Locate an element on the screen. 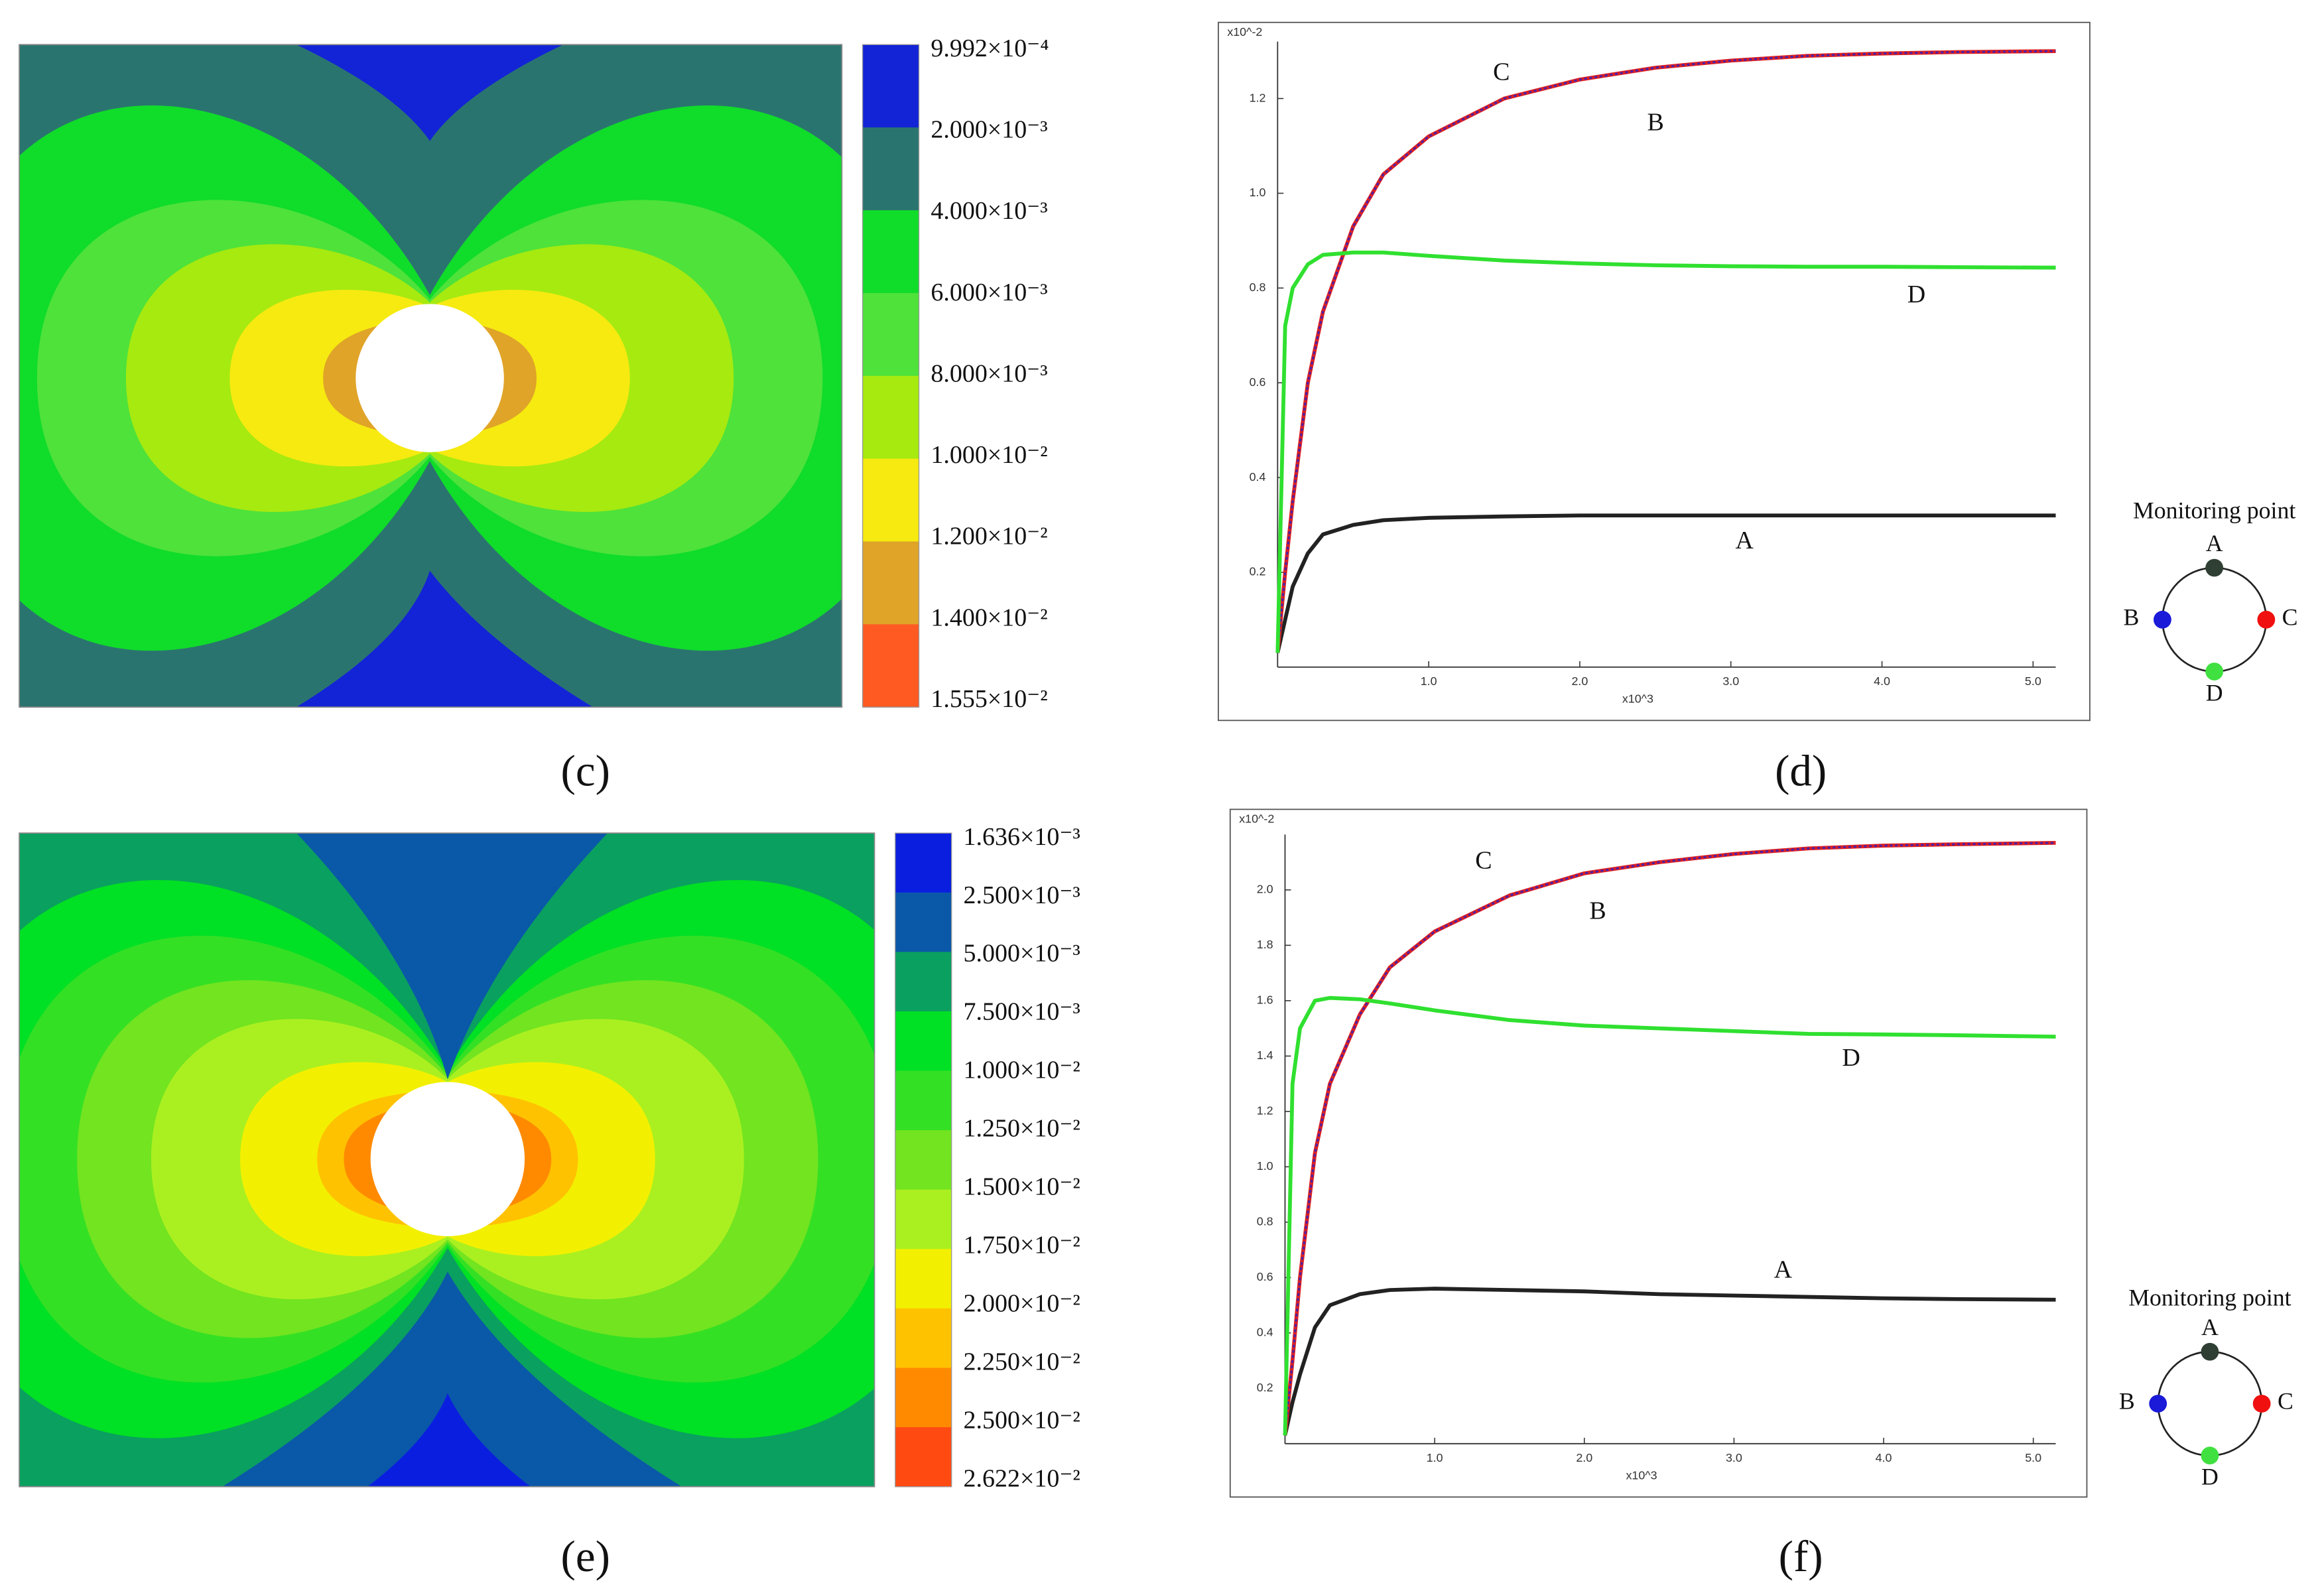 The height and width of the screenshot is (1595, 2324). panel-label: (f) is located at coordinates (1801, 1556).